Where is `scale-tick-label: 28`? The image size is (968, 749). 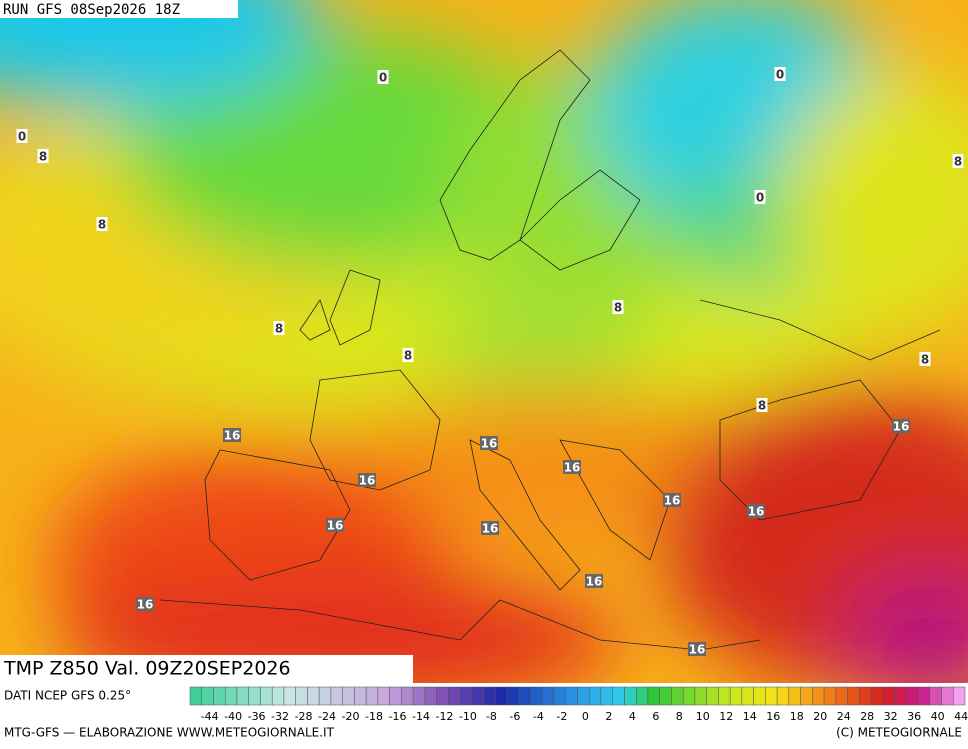
scale-tick-label: 28 is located at coordinates (867, 716).